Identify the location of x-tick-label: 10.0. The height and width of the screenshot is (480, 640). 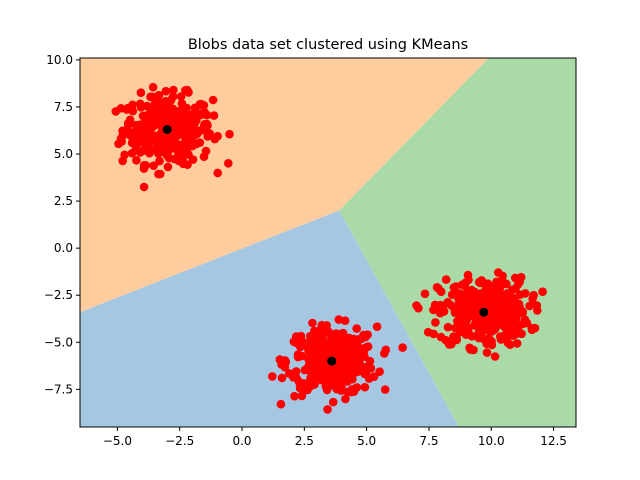
(491, 441).